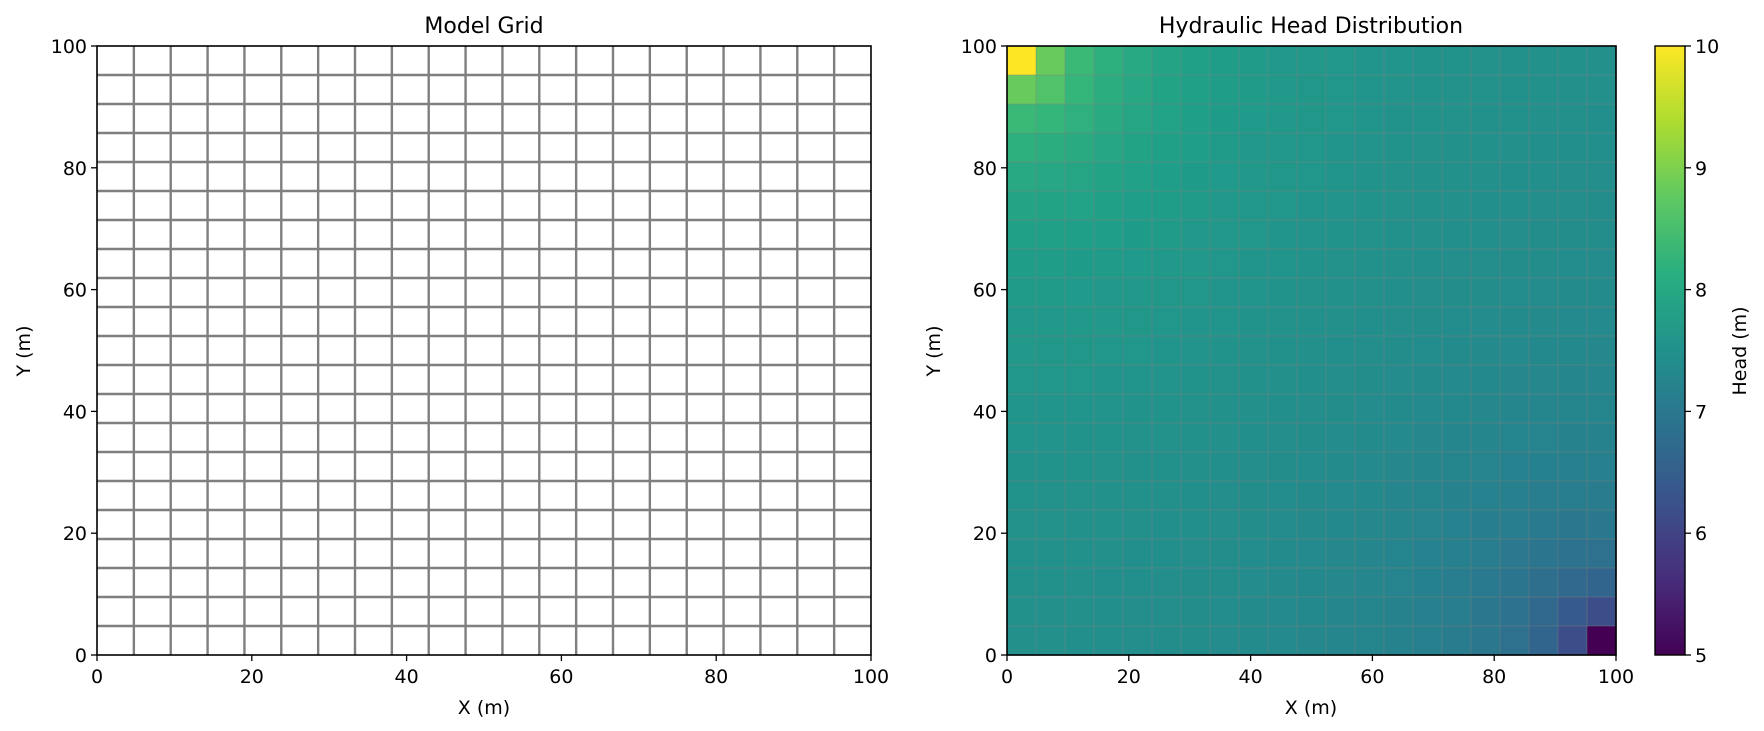 The height and width of the screenshot is (731, 1764). What do you see at coordinates (934, 352) in the screenshot?
I see `heatmap-ylabel: Y (m)` at bounding box center [934, 352].